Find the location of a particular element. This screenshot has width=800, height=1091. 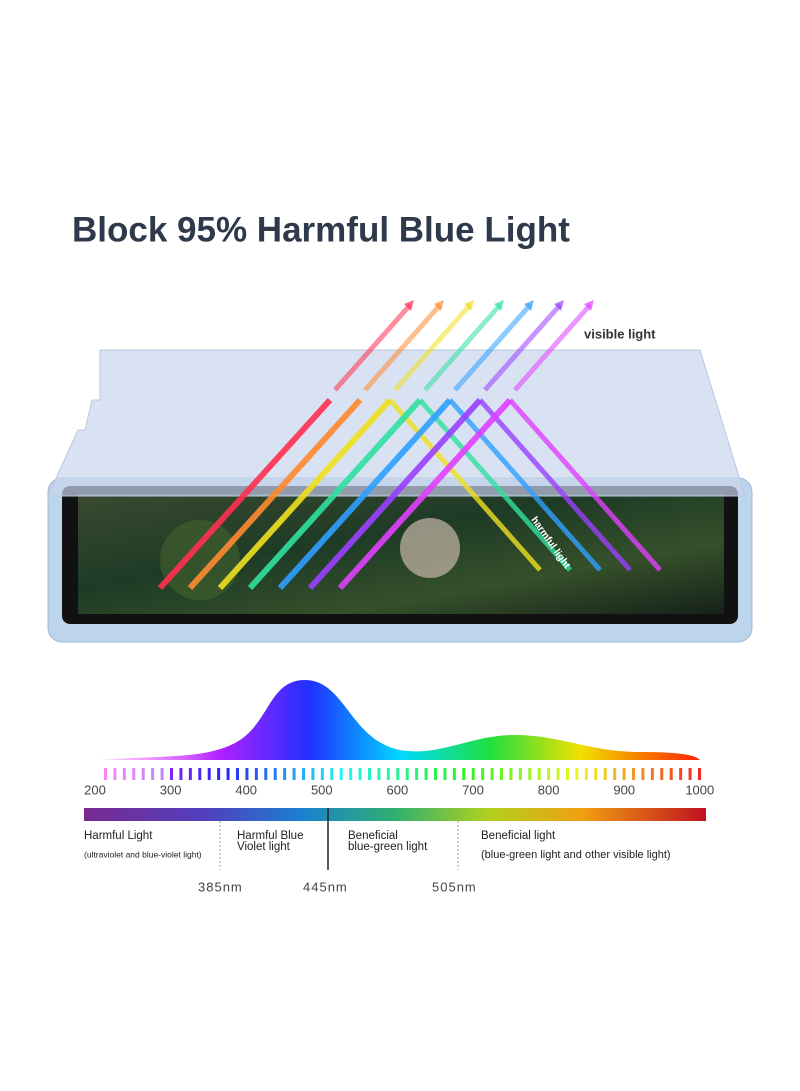

tick-label: 1000 is located at coordinates (699, 789).